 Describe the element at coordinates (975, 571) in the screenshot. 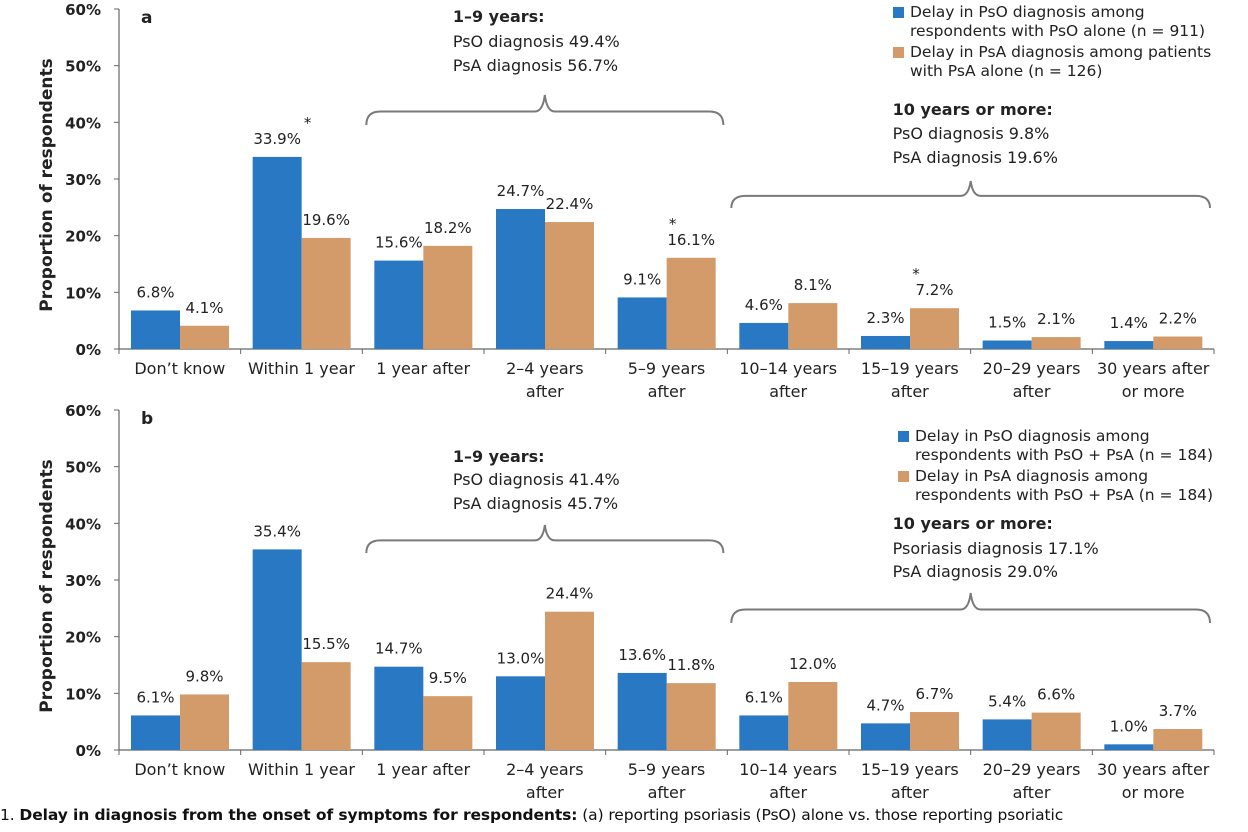

I see `annotation-line: PsA diagnosis 29.0%` at that location.